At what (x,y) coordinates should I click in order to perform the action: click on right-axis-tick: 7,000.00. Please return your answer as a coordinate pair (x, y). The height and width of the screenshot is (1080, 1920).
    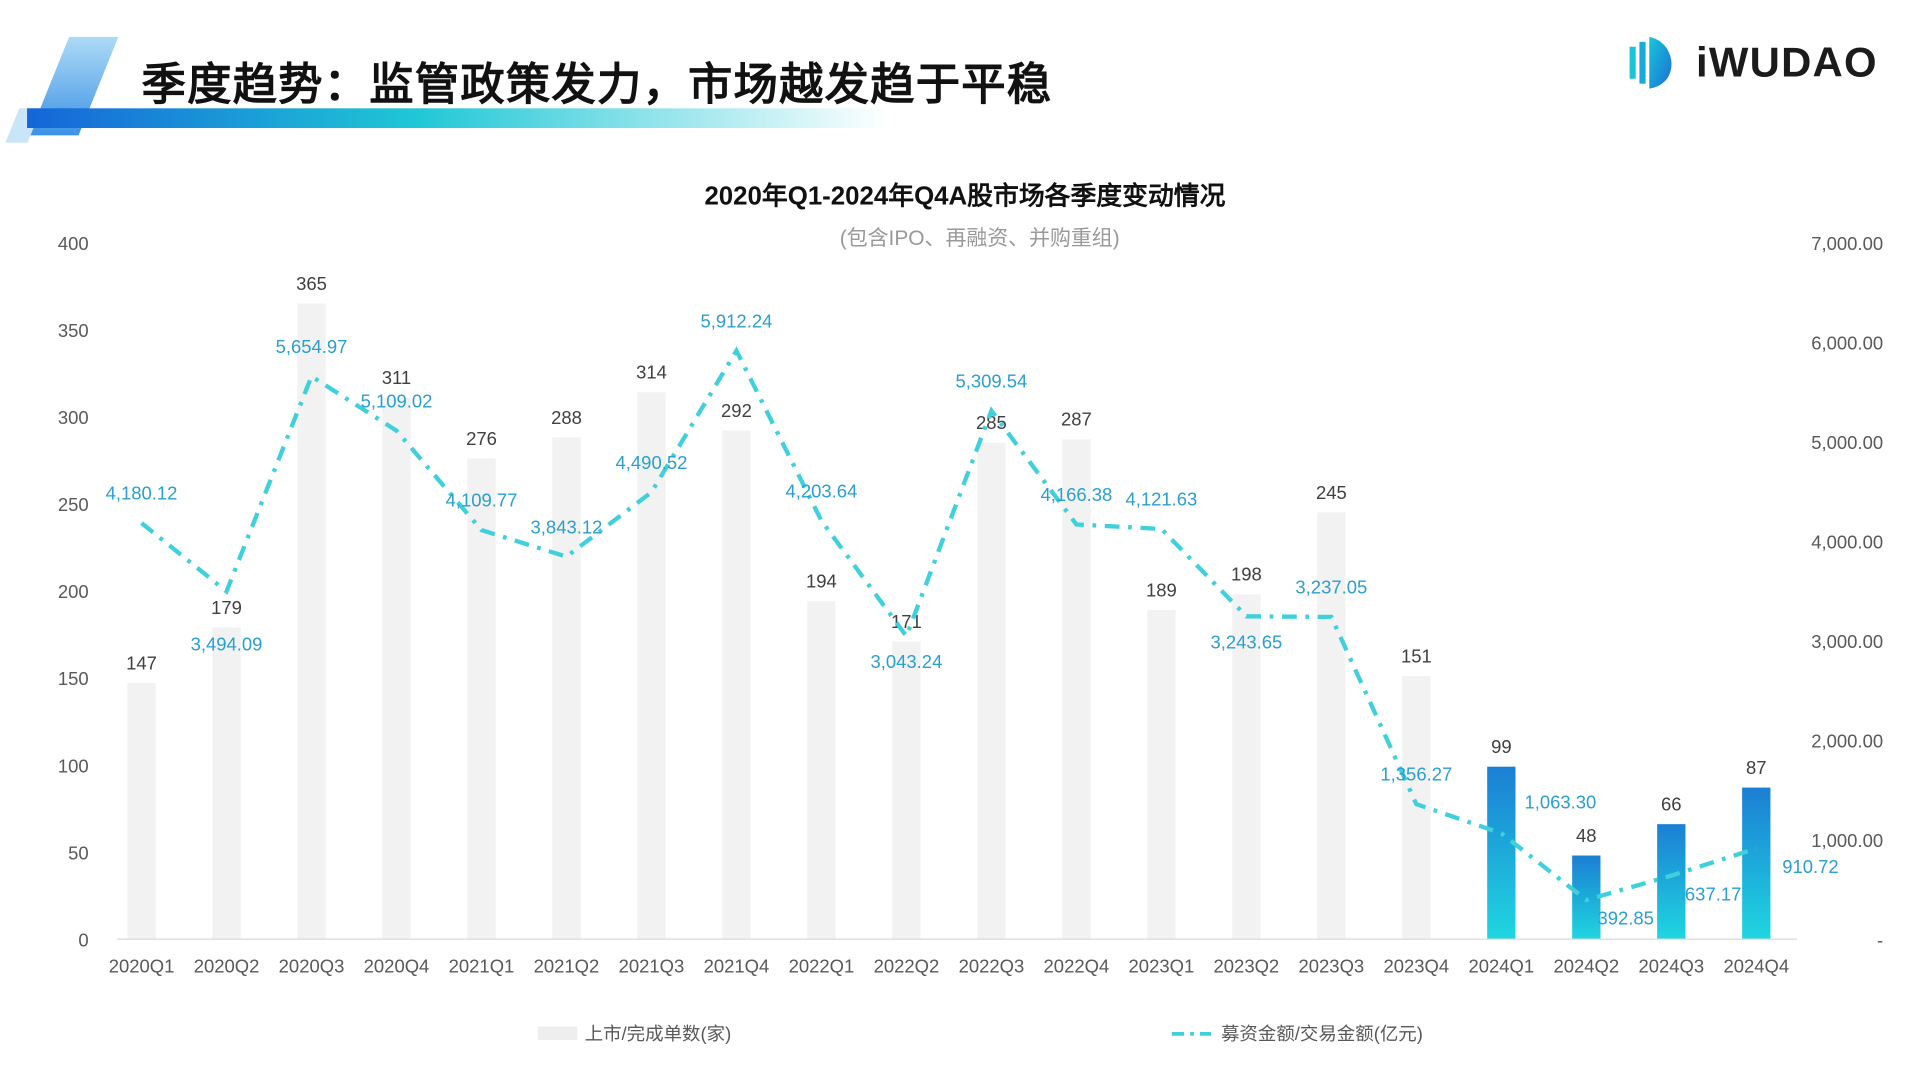
    Looking at the image, I should click on (1847, 243).